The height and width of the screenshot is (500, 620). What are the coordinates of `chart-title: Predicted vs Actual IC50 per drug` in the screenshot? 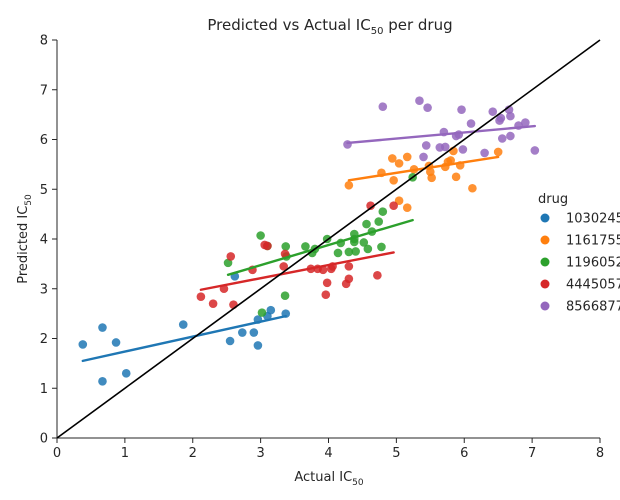 It's located at (329, 26).